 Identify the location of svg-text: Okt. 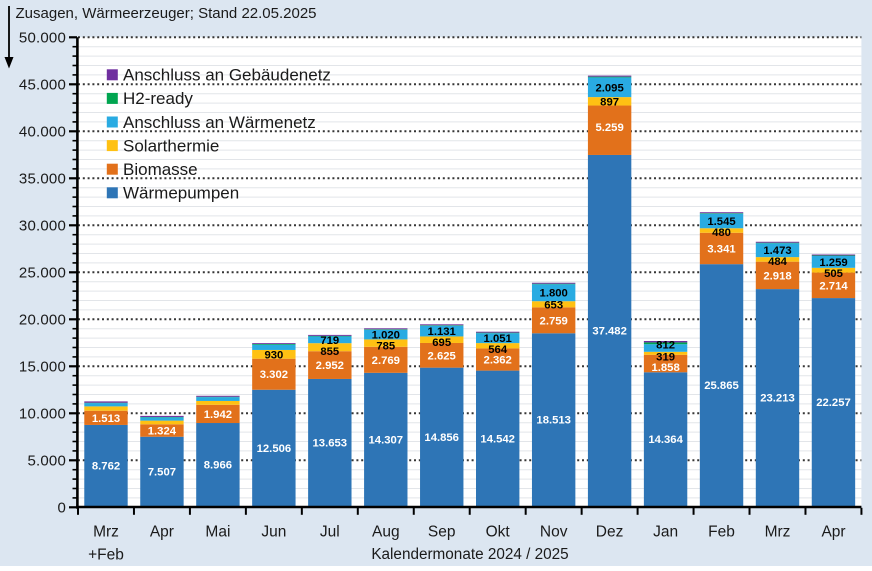
(498, 532).